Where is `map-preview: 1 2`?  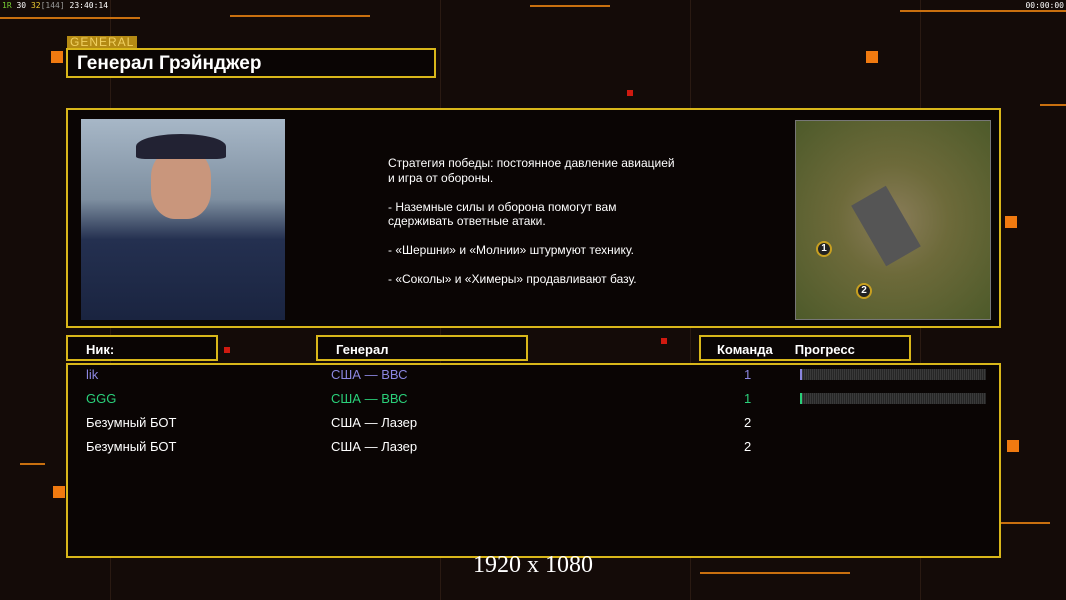 map-preview: 1 2 is located at coordinates (893, 220).